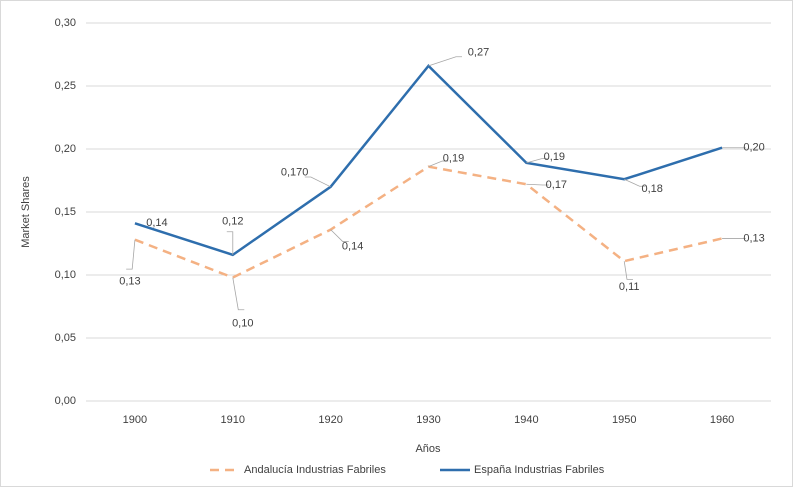  I want to click on data-label: 0,10, so click(242, 323).